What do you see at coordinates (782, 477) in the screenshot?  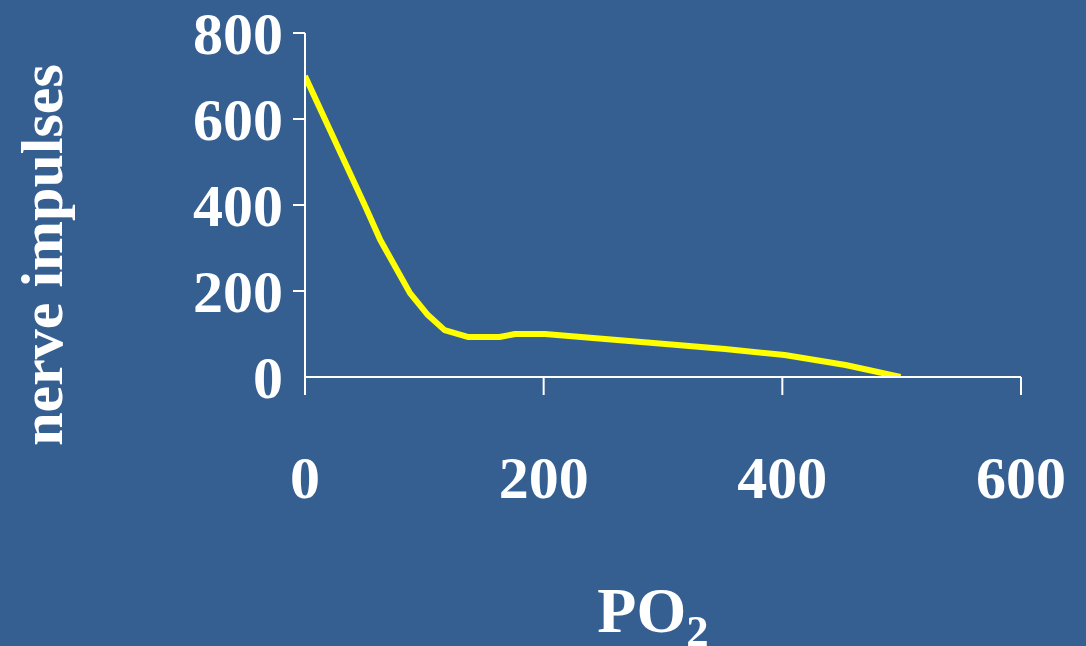 I see `x-tick-label: 400` at bounding box center [782, 477].